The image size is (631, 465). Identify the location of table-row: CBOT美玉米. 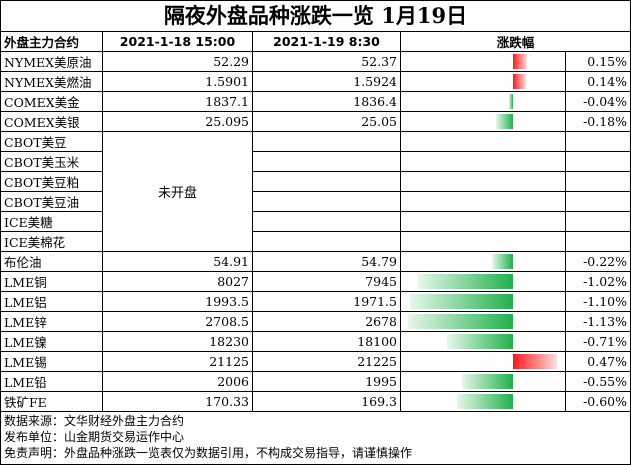
(315, 161).